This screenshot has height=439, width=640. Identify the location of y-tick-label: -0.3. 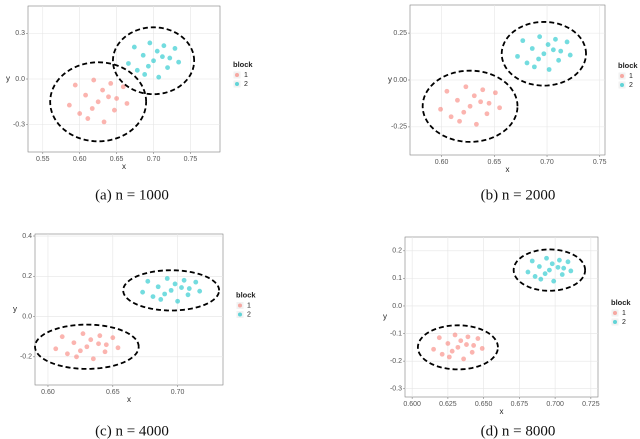
(396, 389).